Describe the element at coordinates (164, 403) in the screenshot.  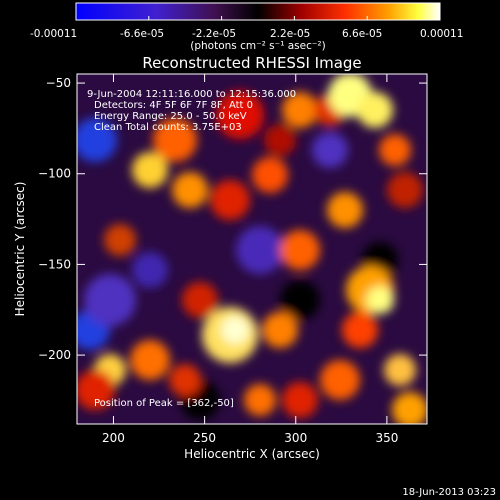
I see `annotation-peak: Position of Peak = [362,-50]` at that location.